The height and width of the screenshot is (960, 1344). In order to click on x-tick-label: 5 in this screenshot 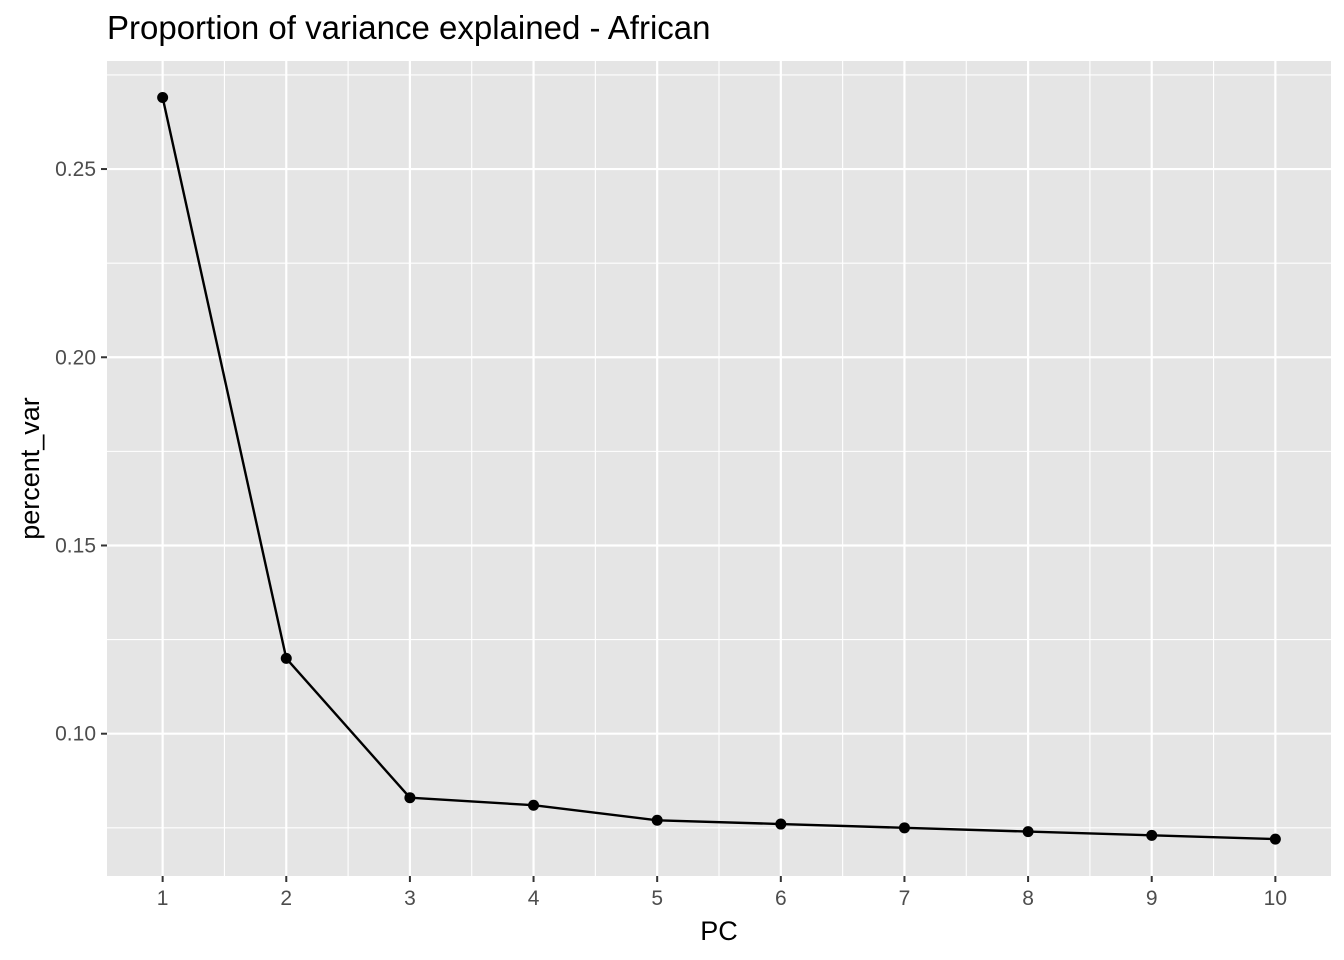, I will do `click(657, 898)`.